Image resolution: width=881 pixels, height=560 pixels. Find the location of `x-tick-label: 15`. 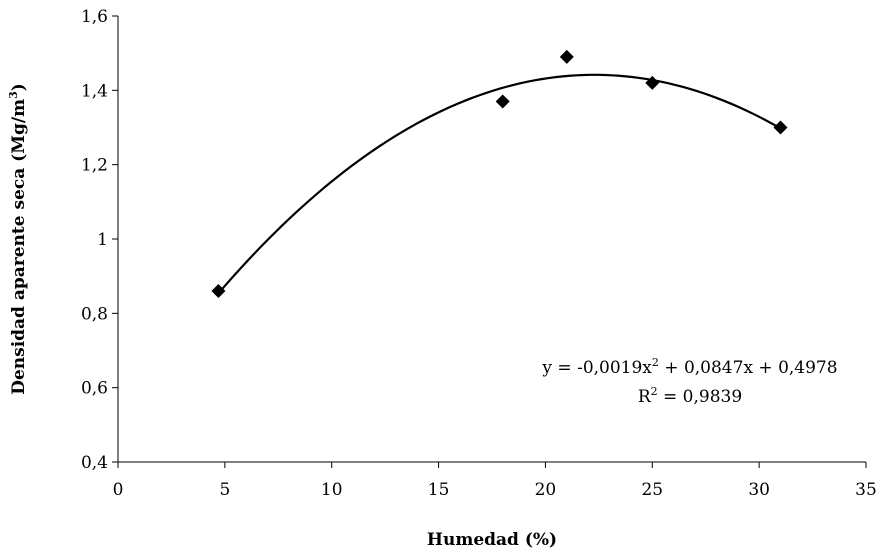

x-tick-label: 15 is located at coordinates (439, 490).